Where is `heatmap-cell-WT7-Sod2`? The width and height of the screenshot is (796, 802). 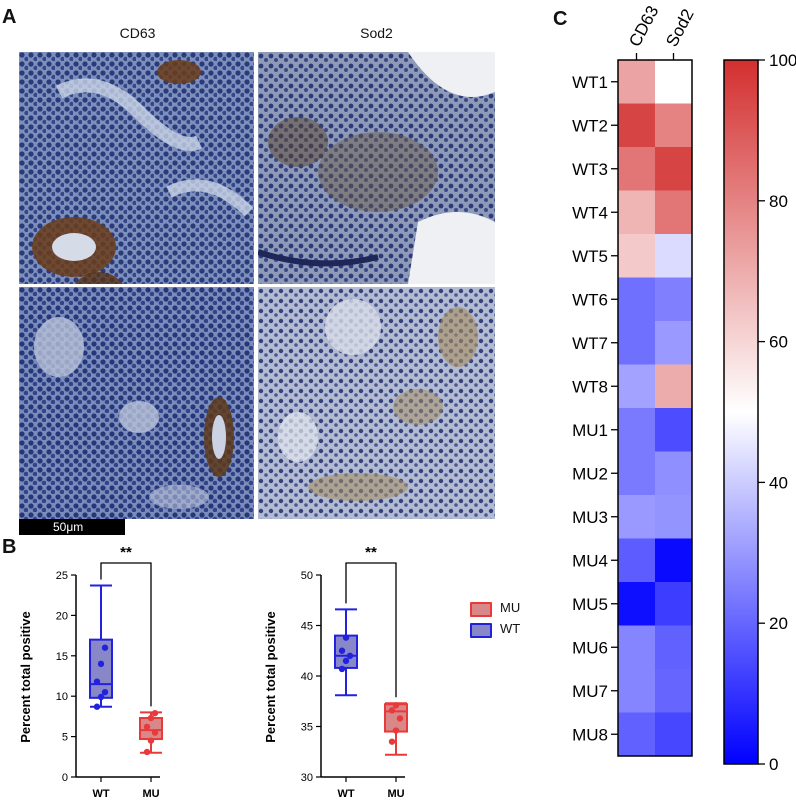
heatmap-cell-WT7-Sod2 is located at coordinates (674, 343).